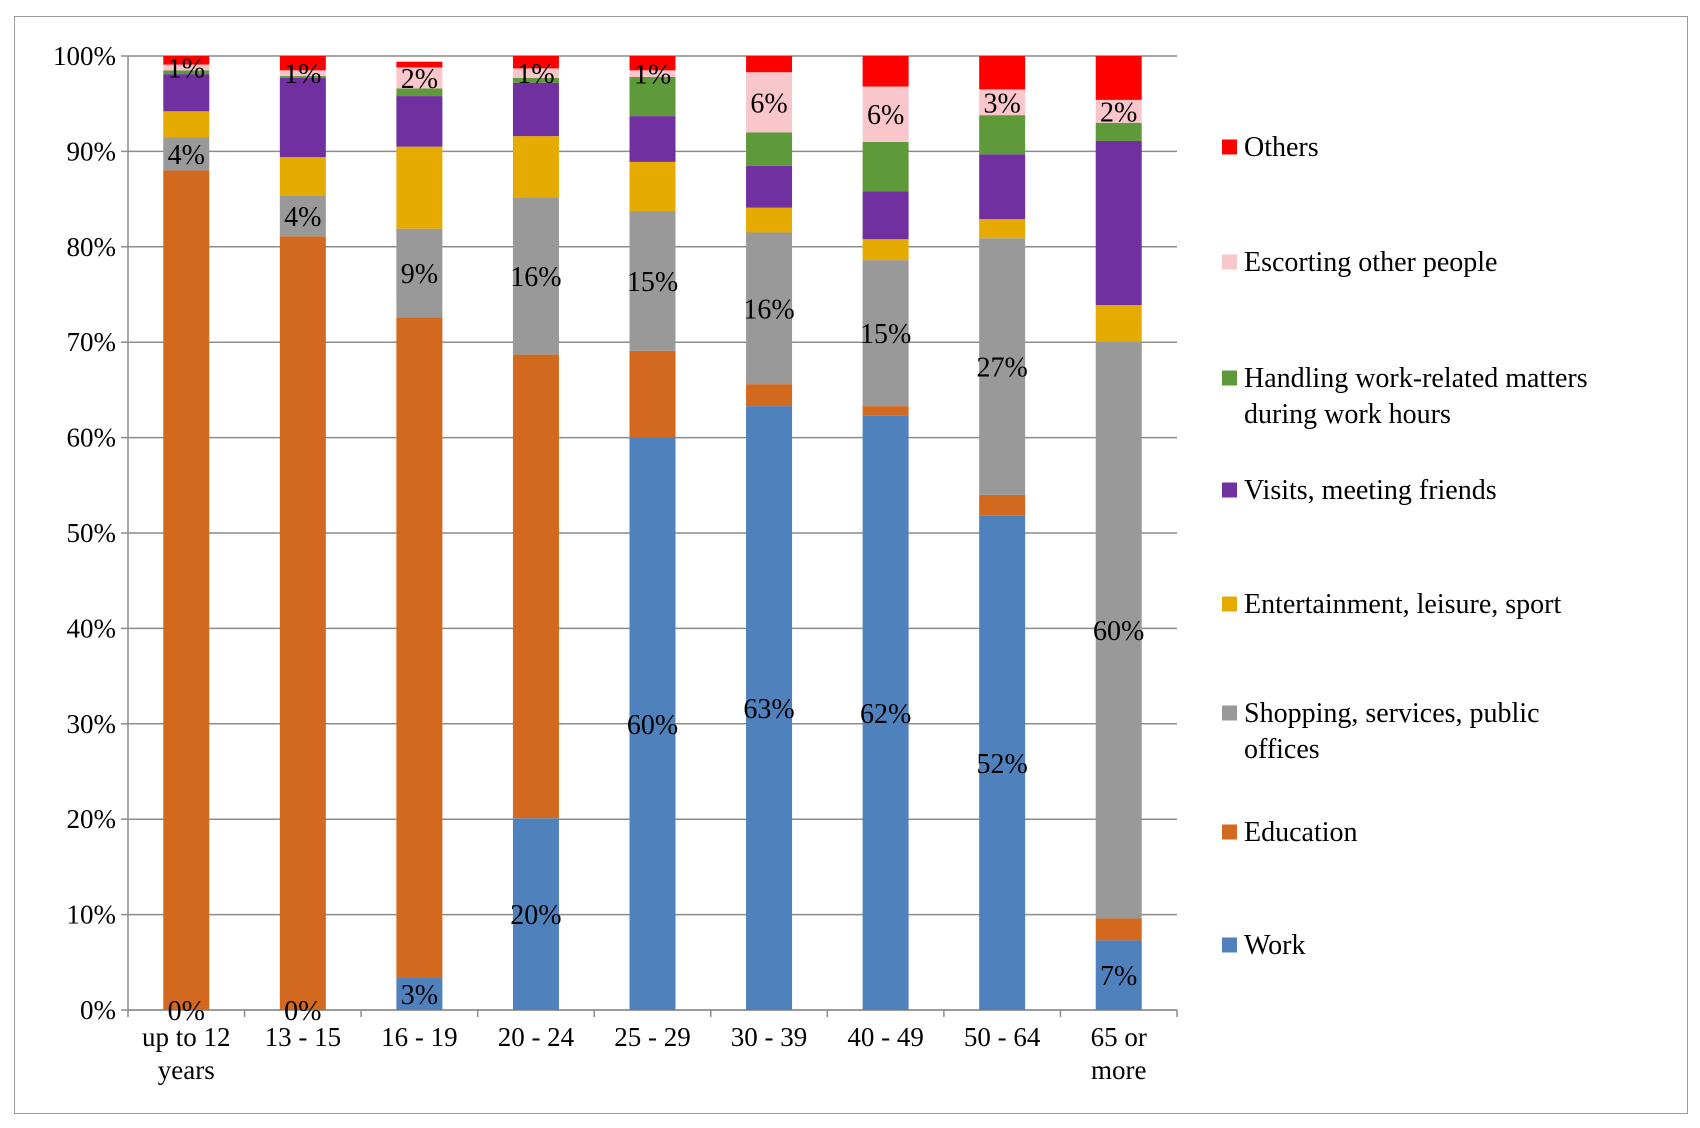 This screenshot has width=1700, height=1128. What do you see at coordinates (652, 1037) in the screenshot?
I see `x-tick-label: 25 - 29` at bounding box center [652, 1037].